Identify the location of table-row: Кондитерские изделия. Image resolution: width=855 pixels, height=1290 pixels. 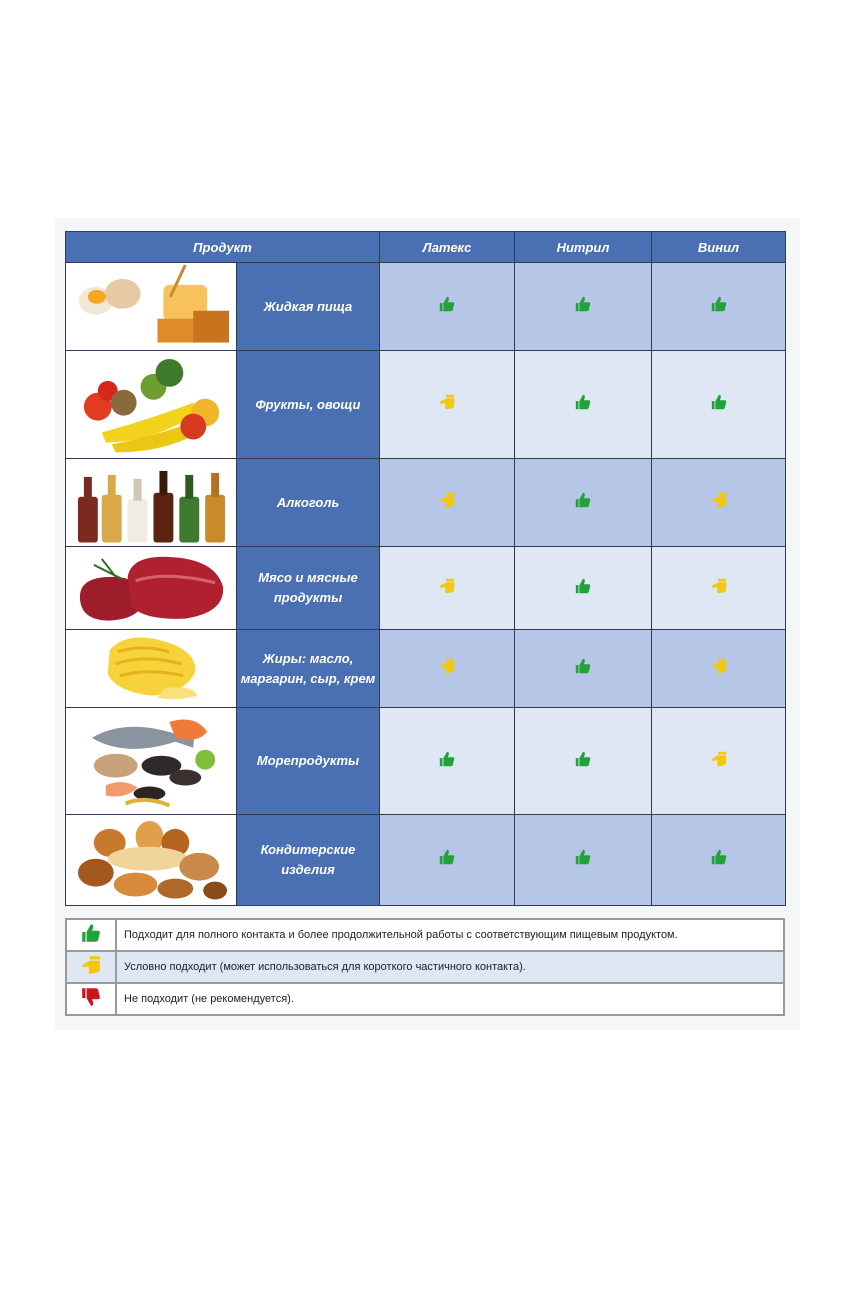
(425, 860).